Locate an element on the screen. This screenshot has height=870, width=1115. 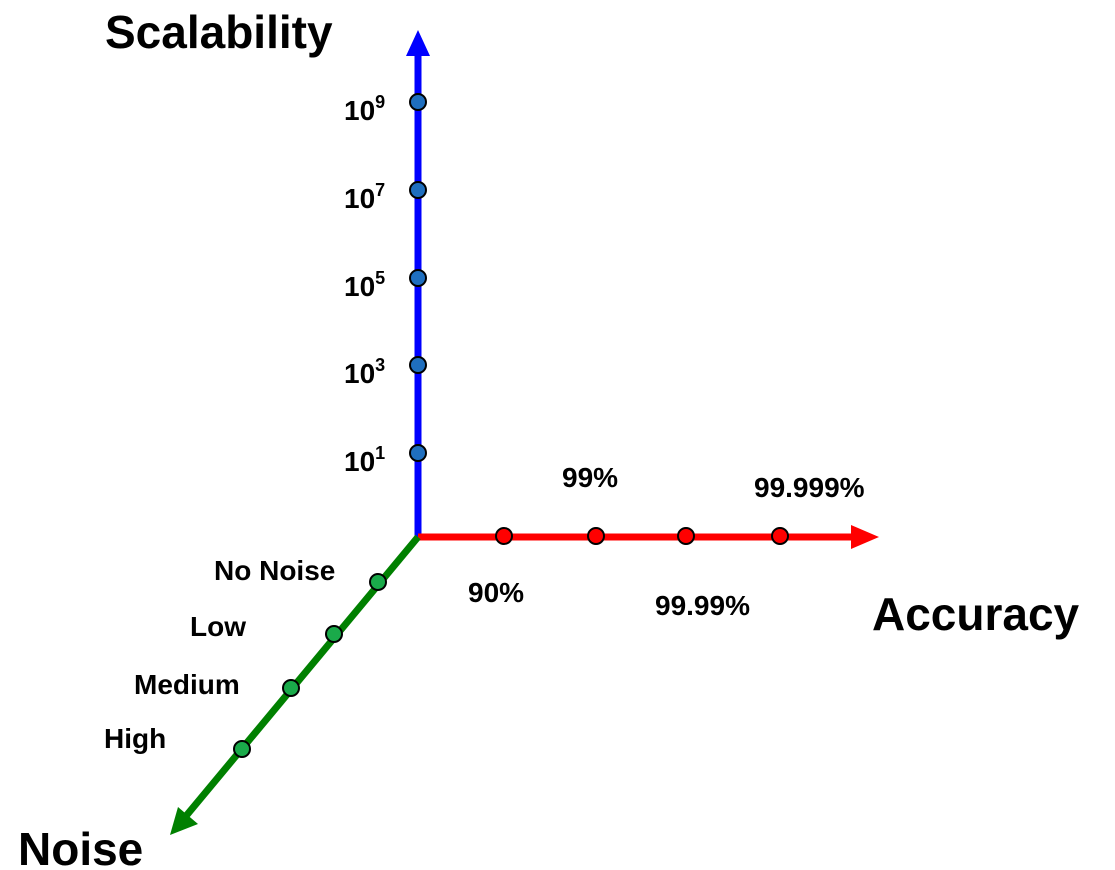
scalability-tick-label: 10⁵ is located at coordinates (364, 285).